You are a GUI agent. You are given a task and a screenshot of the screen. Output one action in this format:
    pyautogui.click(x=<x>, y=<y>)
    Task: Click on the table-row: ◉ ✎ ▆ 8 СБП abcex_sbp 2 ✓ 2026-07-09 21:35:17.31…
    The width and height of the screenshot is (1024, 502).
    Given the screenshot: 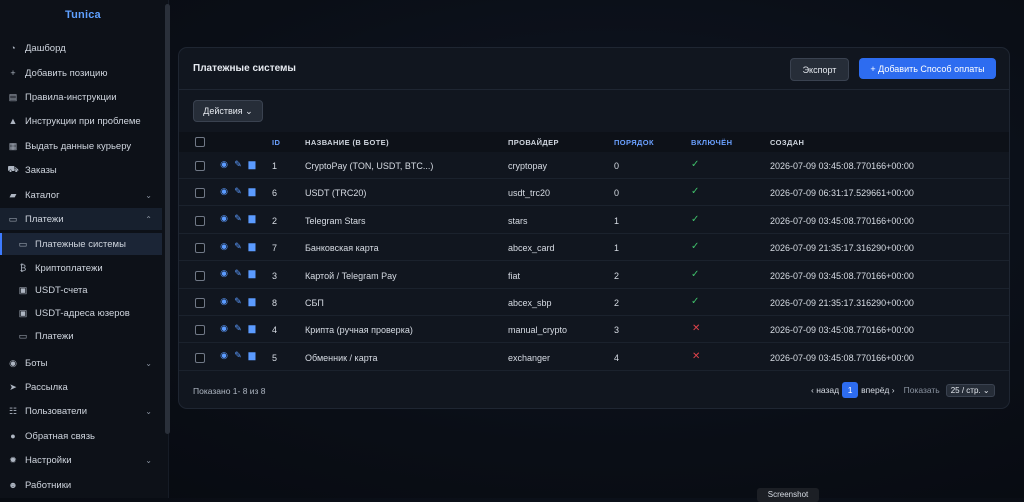 What is the action you would take?
    pyautogui.click(x=594, y=302)
    